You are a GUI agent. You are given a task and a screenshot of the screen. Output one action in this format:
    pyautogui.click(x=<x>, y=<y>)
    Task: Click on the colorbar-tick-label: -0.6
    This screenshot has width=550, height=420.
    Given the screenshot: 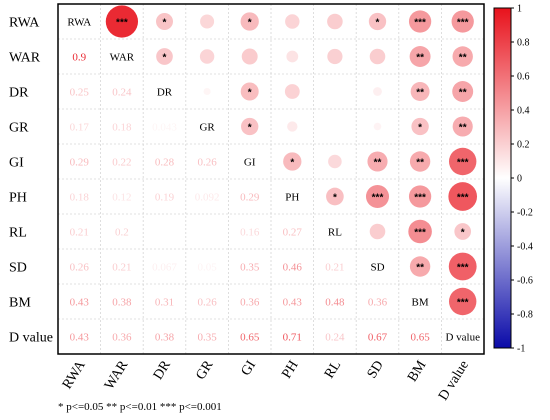 What is the action you would take?
    pyautogui.click(x=525, y=281)
    